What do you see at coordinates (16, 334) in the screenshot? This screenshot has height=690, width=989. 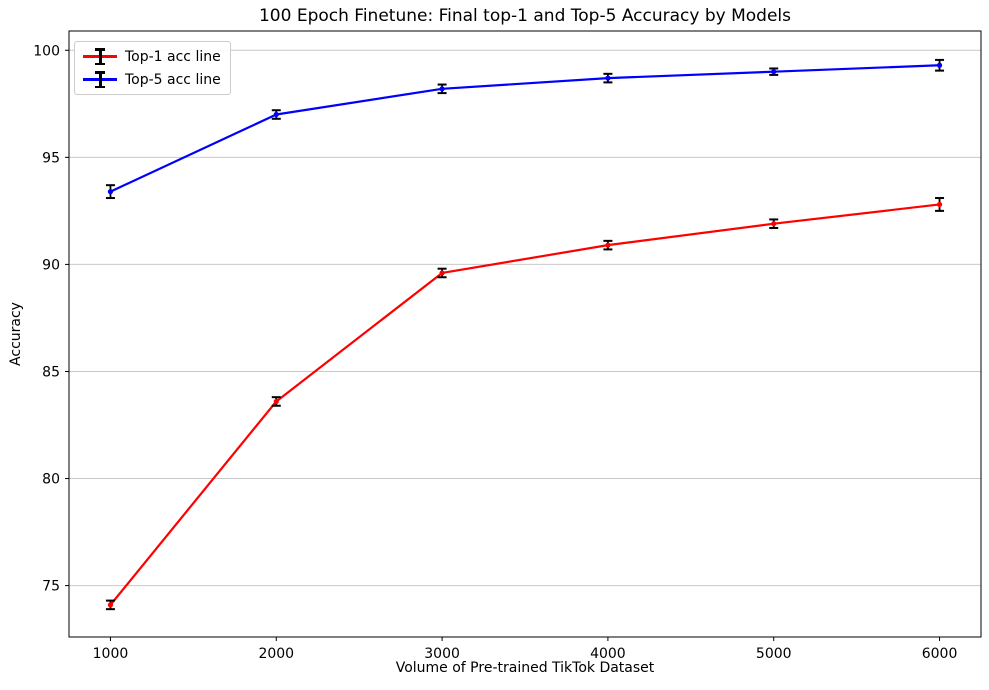 I see `y-axis-label: Accuracy` at bounding box center [16, 334].